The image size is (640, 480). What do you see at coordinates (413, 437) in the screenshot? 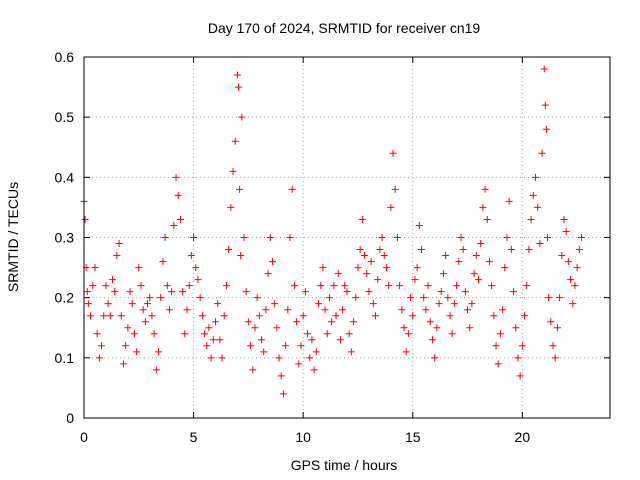
I see `x-tick-label: 15` at bounding box center [413, 437].